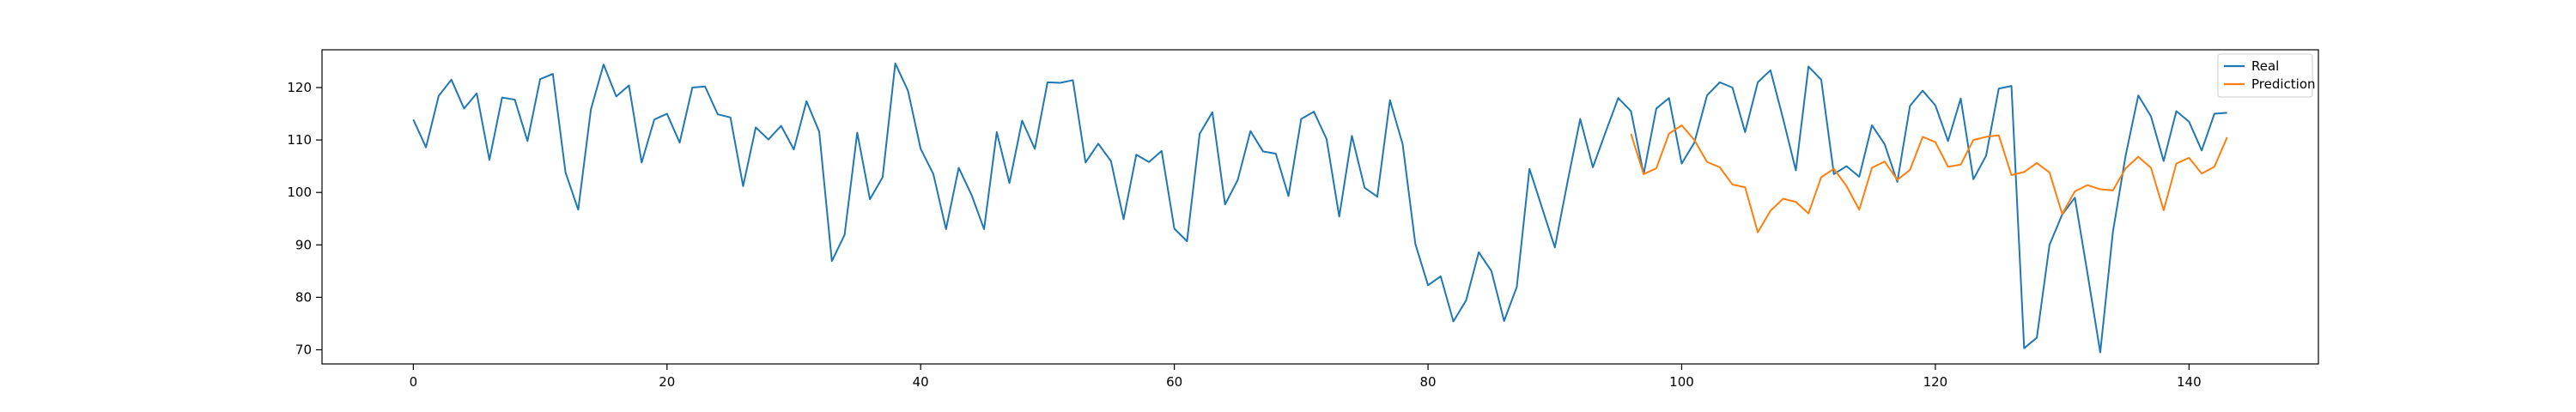  Describe the element at coordinates (414, 382) in the screenshot. I see `x-tick-label: 0` at that location.